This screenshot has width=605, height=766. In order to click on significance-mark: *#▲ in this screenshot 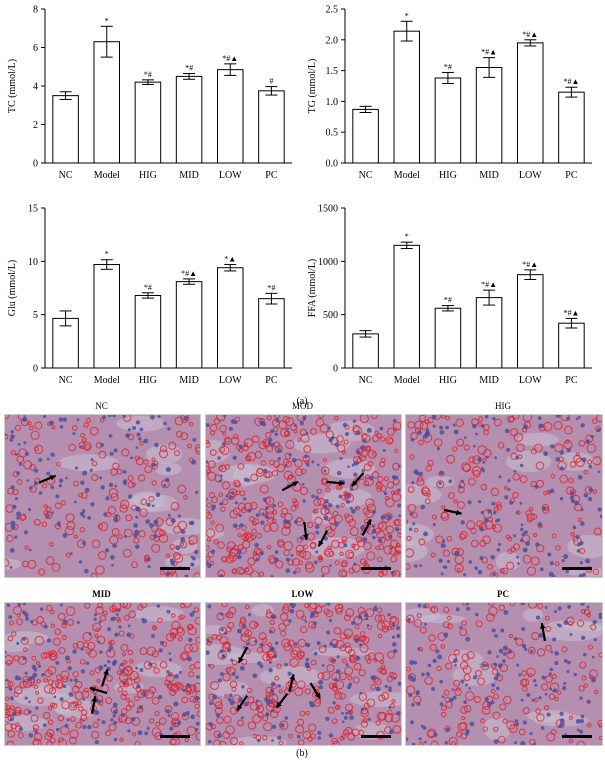, I will do `click(489, 284)`.